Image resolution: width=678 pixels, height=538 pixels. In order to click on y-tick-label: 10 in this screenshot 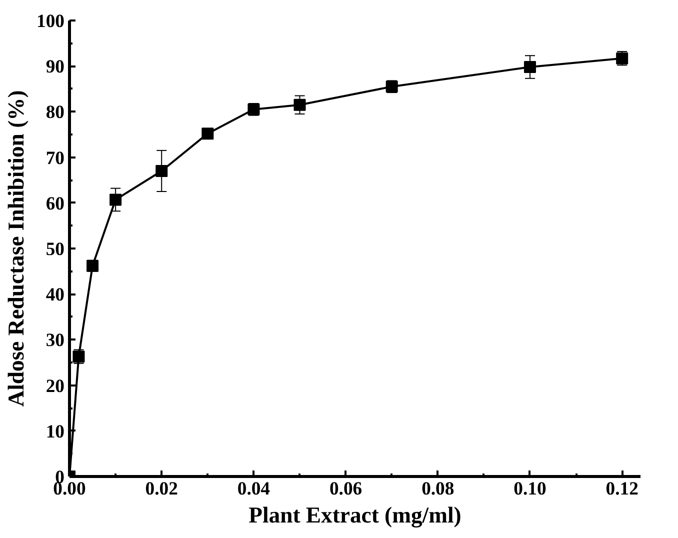, I will do `click(55, 431)`.